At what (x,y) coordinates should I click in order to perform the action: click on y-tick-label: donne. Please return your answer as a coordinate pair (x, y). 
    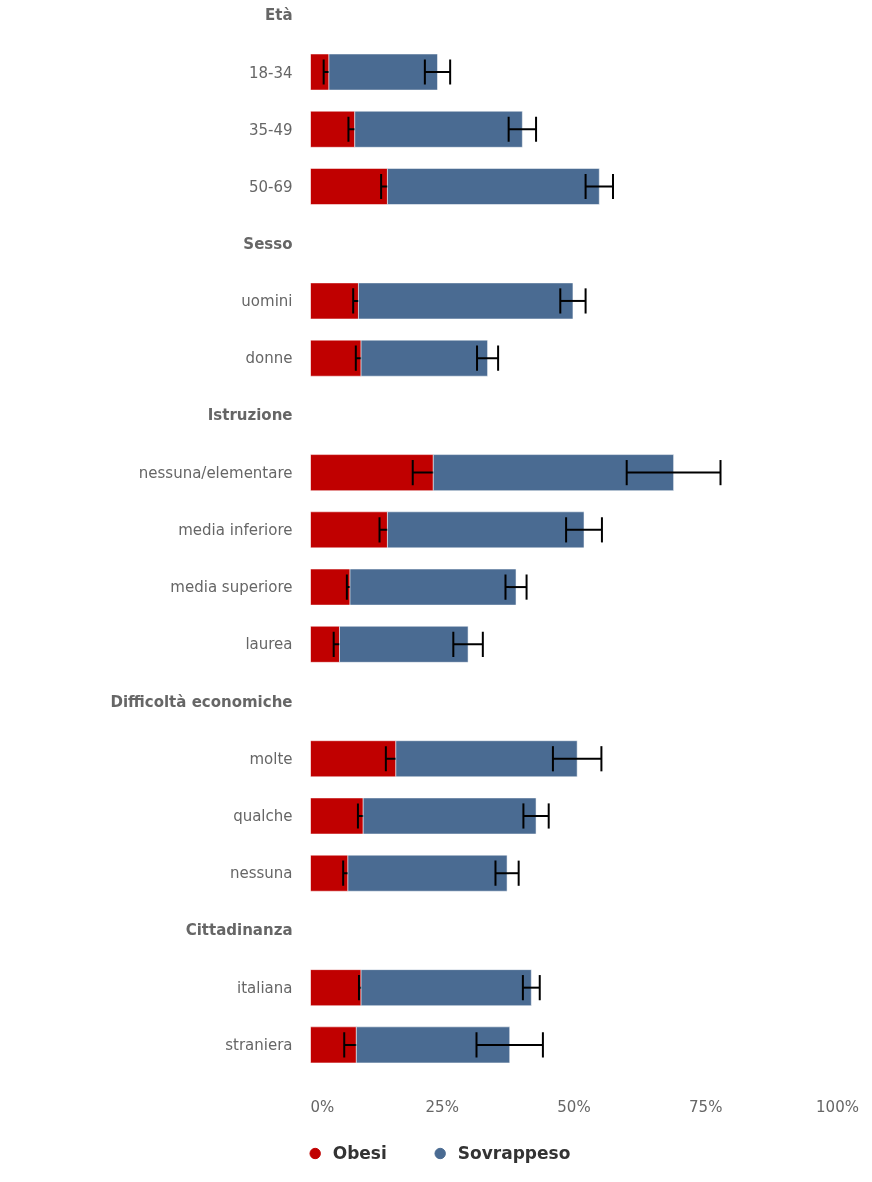
    Looking at the image, I should click on (269, 358).